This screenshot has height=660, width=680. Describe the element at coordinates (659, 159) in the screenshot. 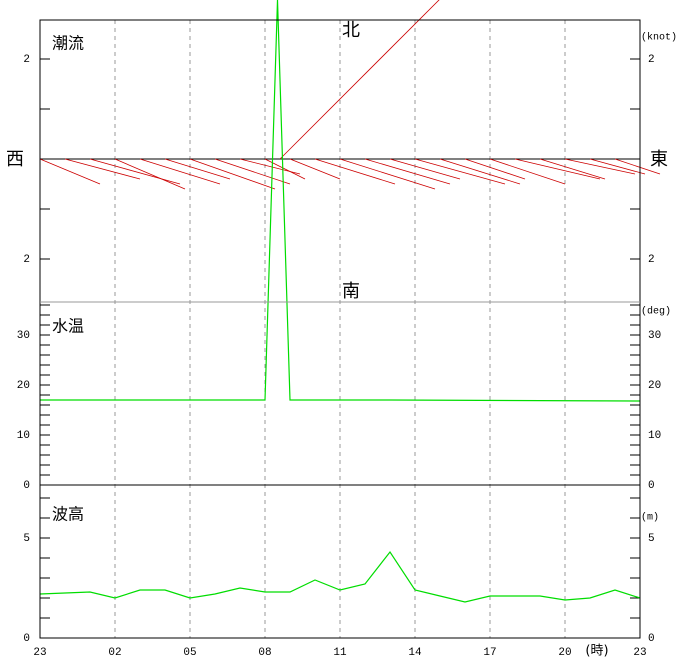

I see `east-label: 東` at that location.